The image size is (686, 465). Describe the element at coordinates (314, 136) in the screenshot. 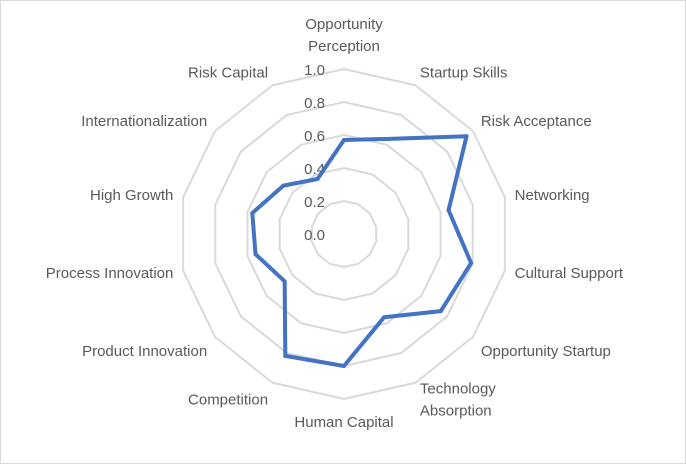

I see `tick-label: 0.6` at that location.